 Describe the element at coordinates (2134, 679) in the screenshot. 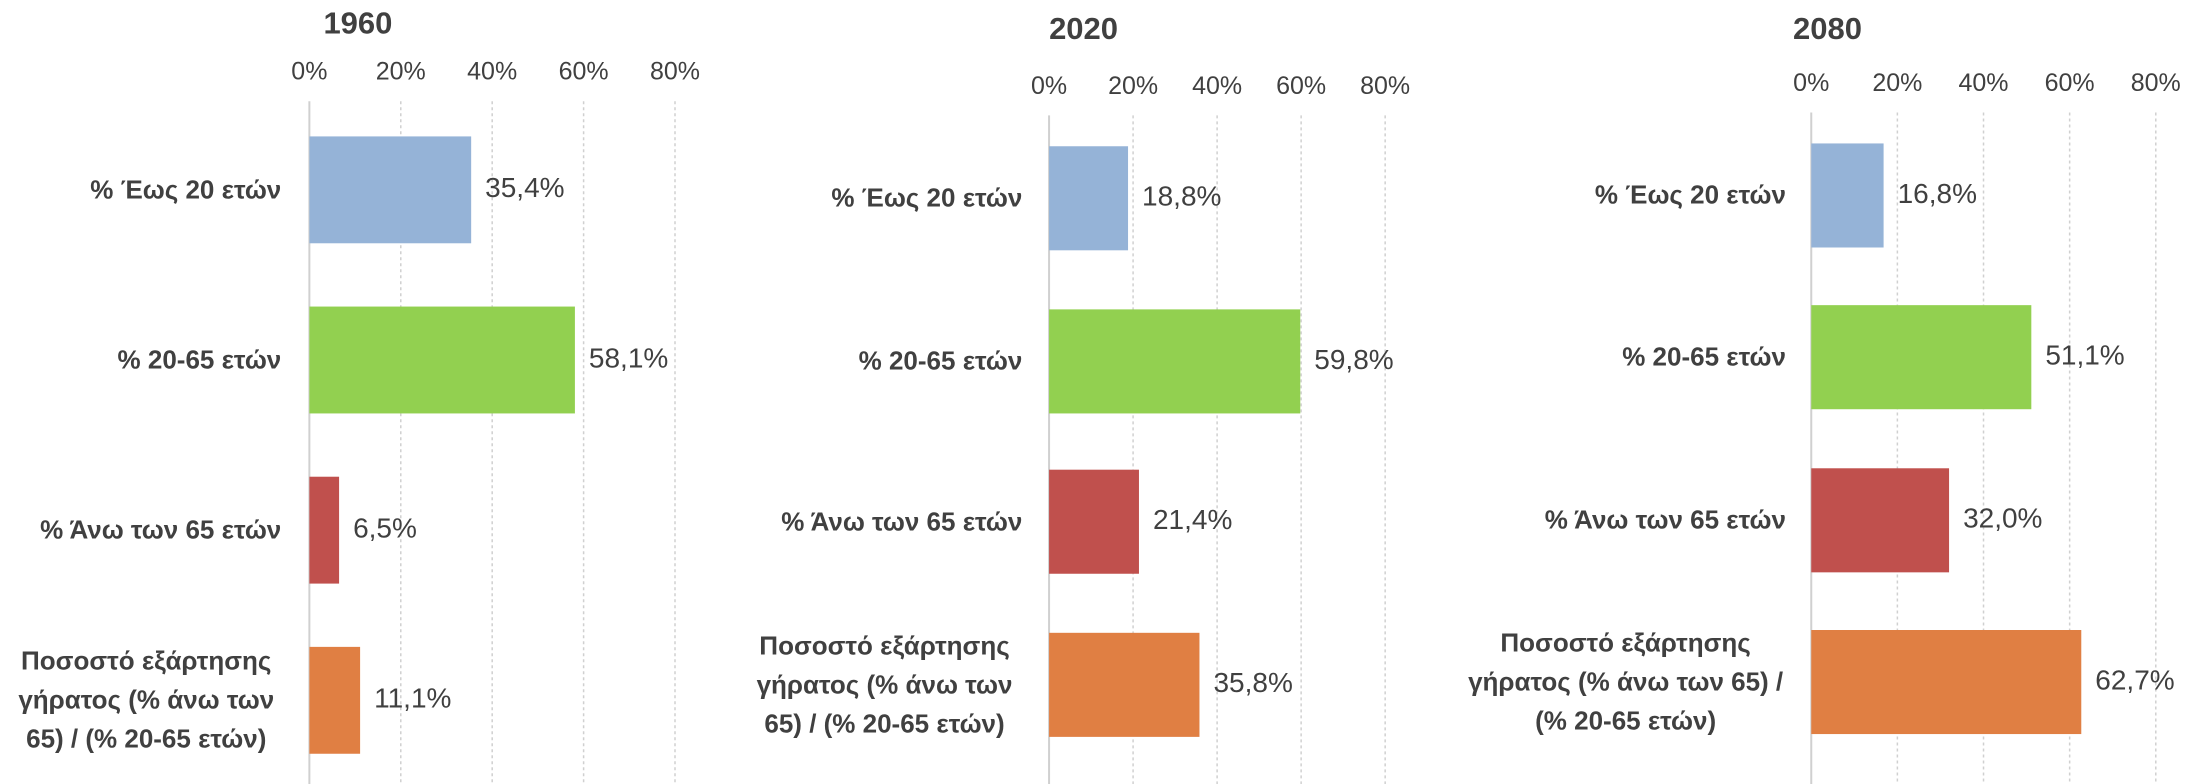

I see `value-label: 62,7%` at that location.